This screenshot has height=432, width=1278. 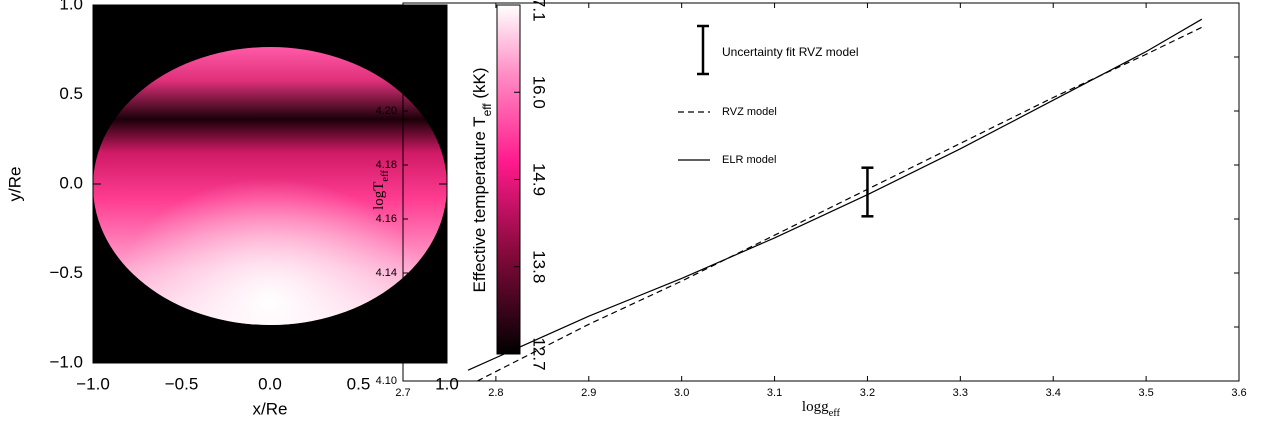 What do you see at coordinates (93, 383) in the screenshot?
I see `x-tick-label: −1.0` at bounding box center [93, 383].